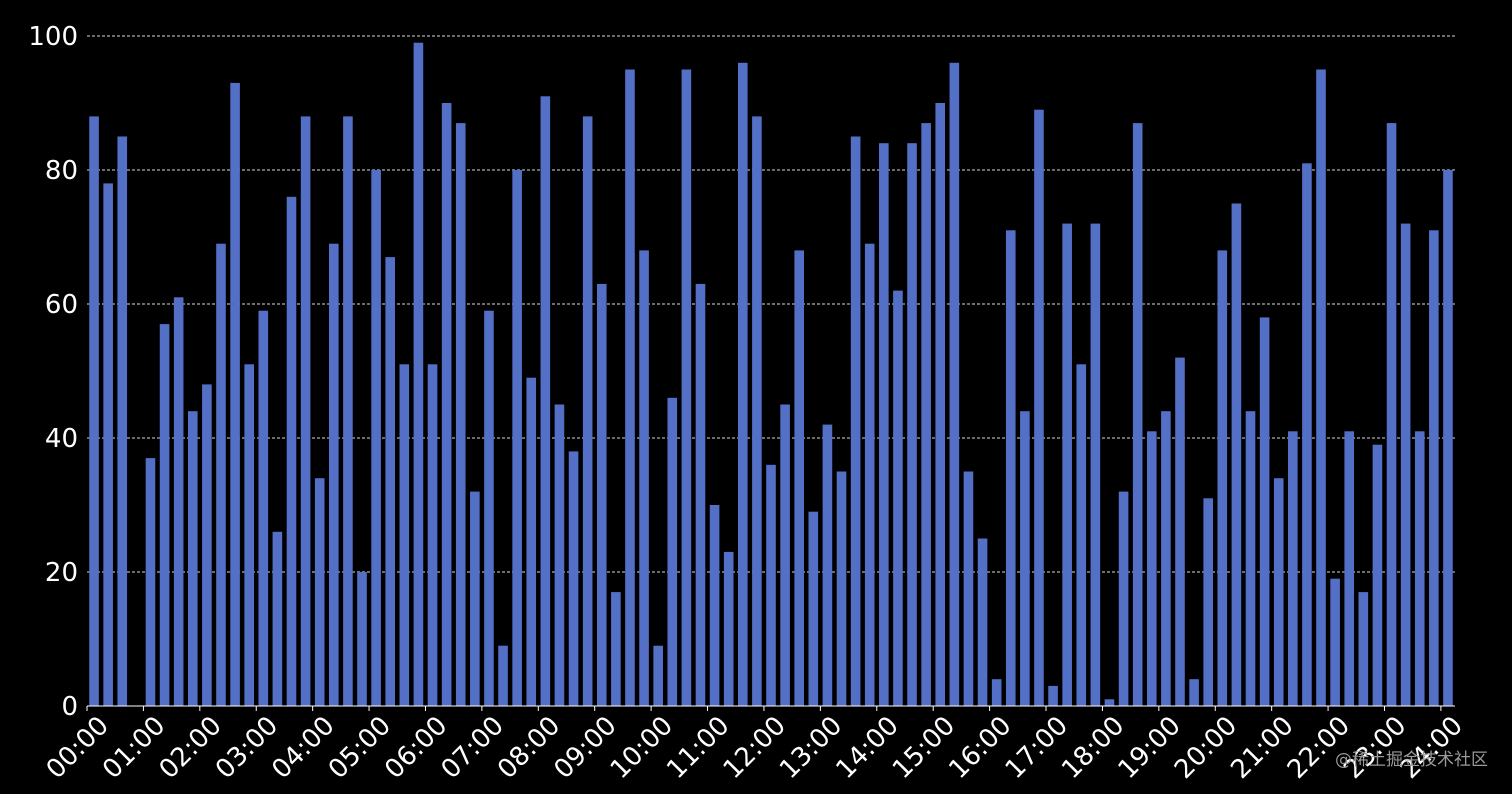  I want to click on x-tick-label: 08:00, so click(529, 748).